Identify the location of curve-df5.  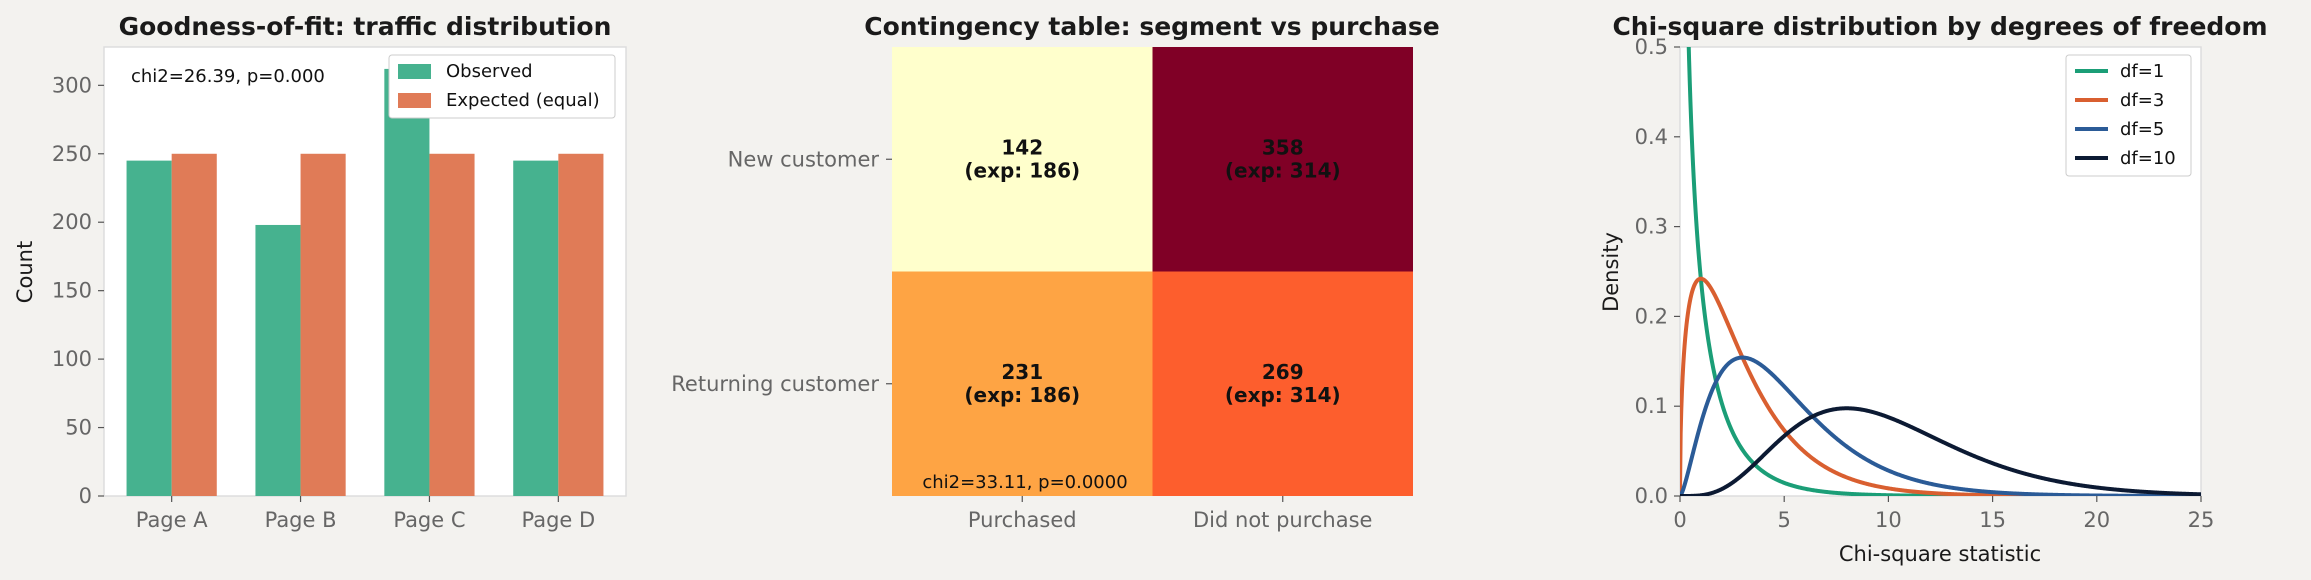
(1940, 425).